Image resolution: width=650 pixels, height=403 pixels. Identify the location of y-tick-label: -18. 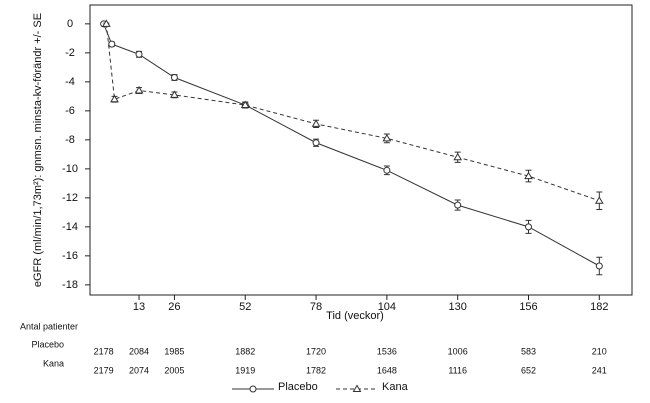
(70, 285).